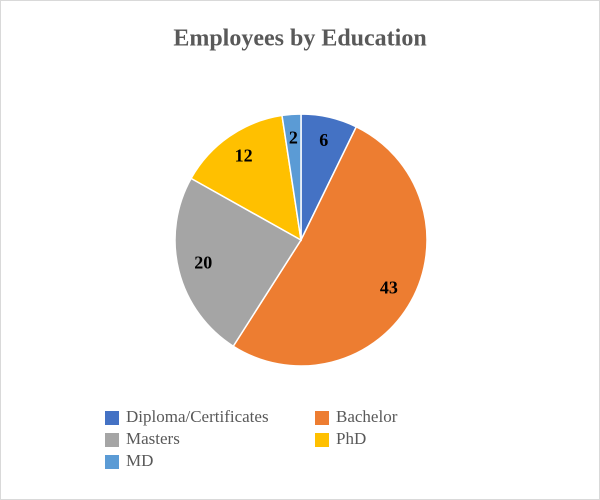 This screenshot has height=500, width=600. Describe the element at coordinates (323, 140) in the screenshot. I see `data-label: 6` at that location.